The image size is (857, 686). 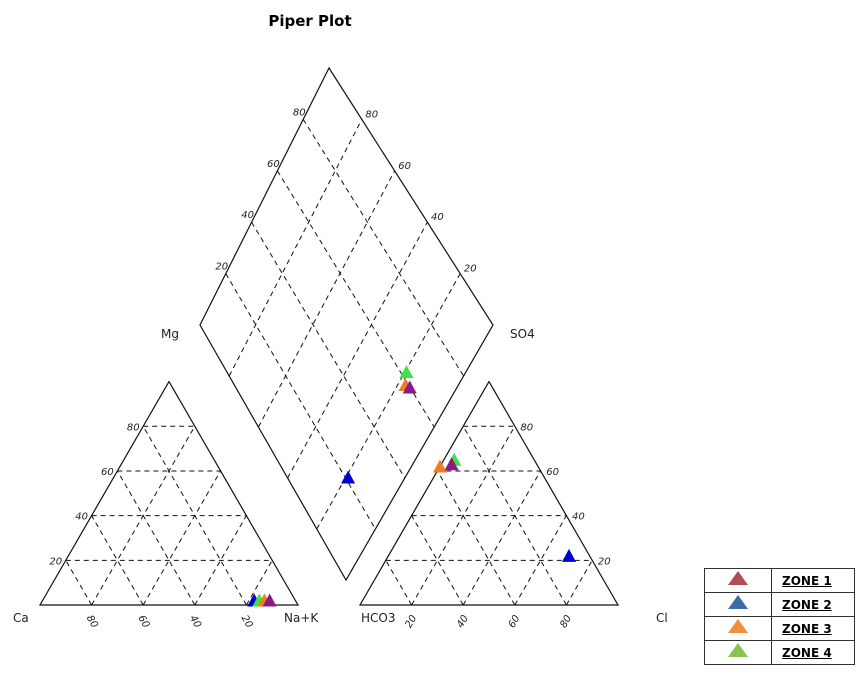 What do you see at coordinates (301, 618) in the screenshot?
I see `nak-axis-label: Na+K` at bounding box center [301, 618].